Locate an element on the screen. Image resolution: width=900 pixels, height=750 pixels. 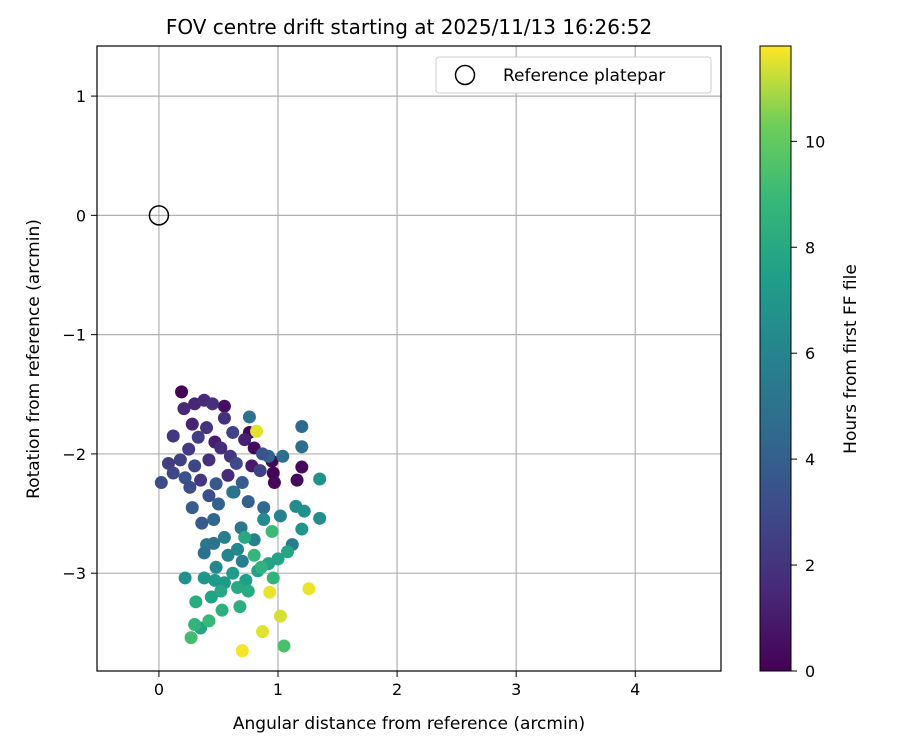
y-tick-label: 1 is located at coordinates (81, 96).